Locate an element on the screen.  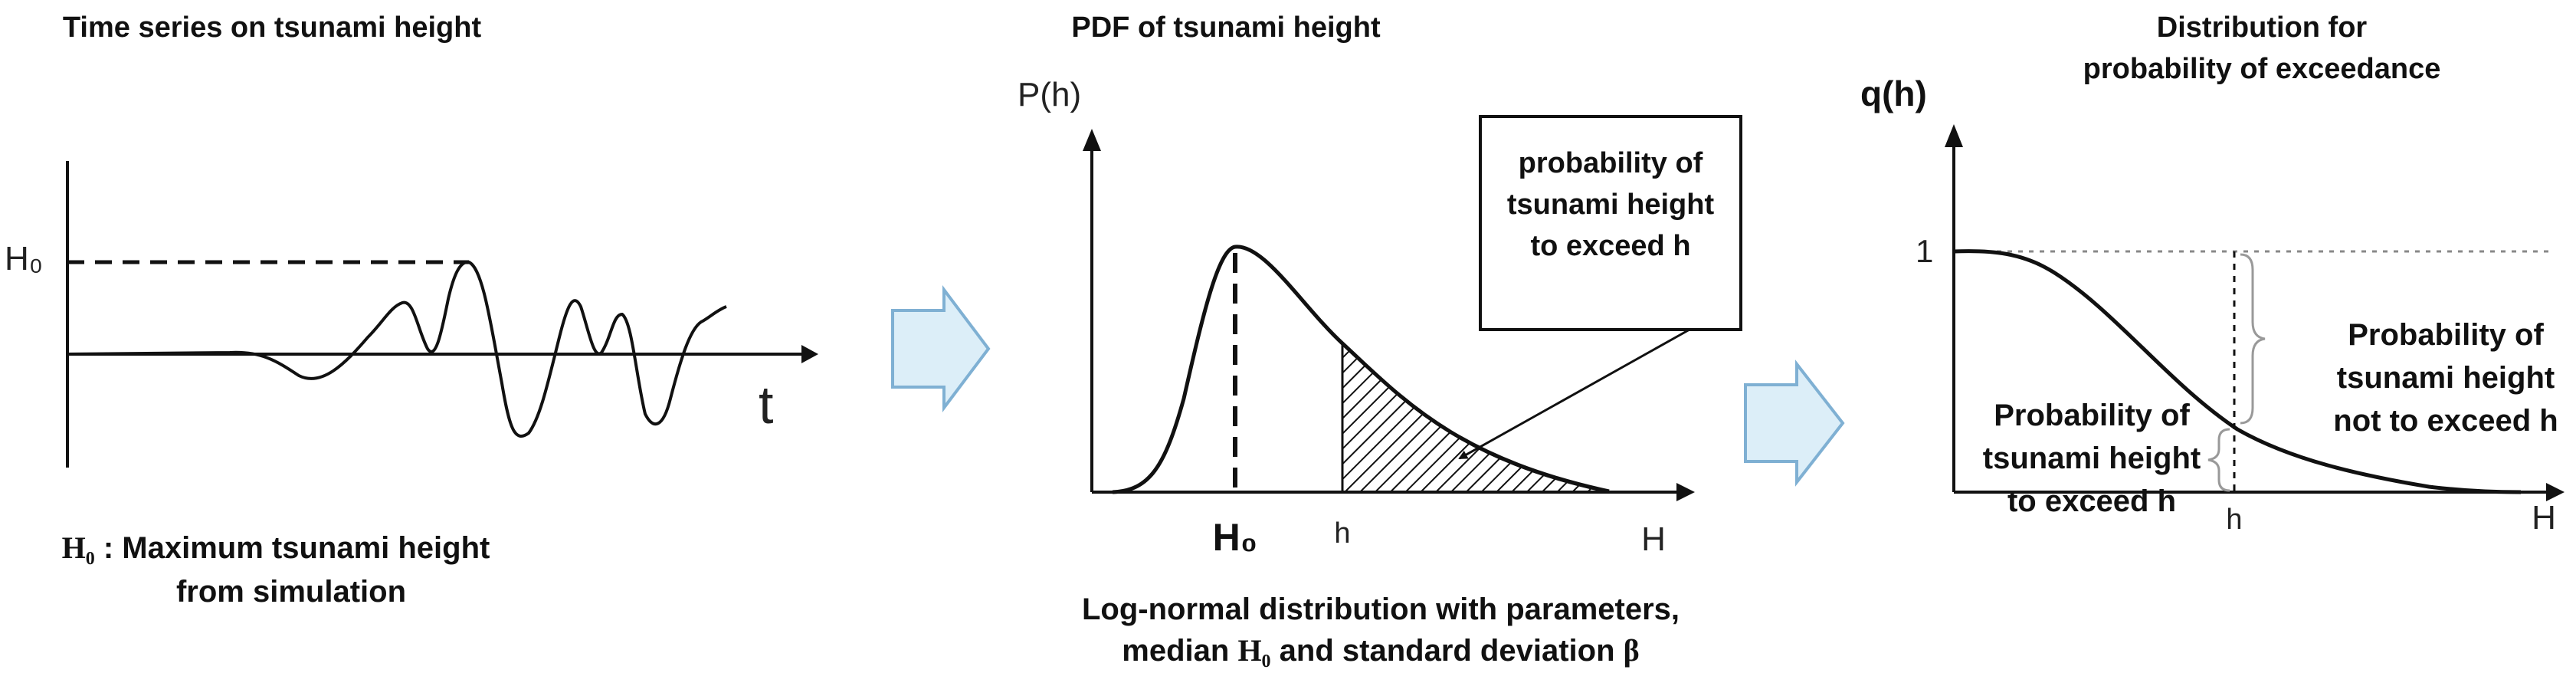
panel2-pdf-curve is located at coordinates (1361, 369).